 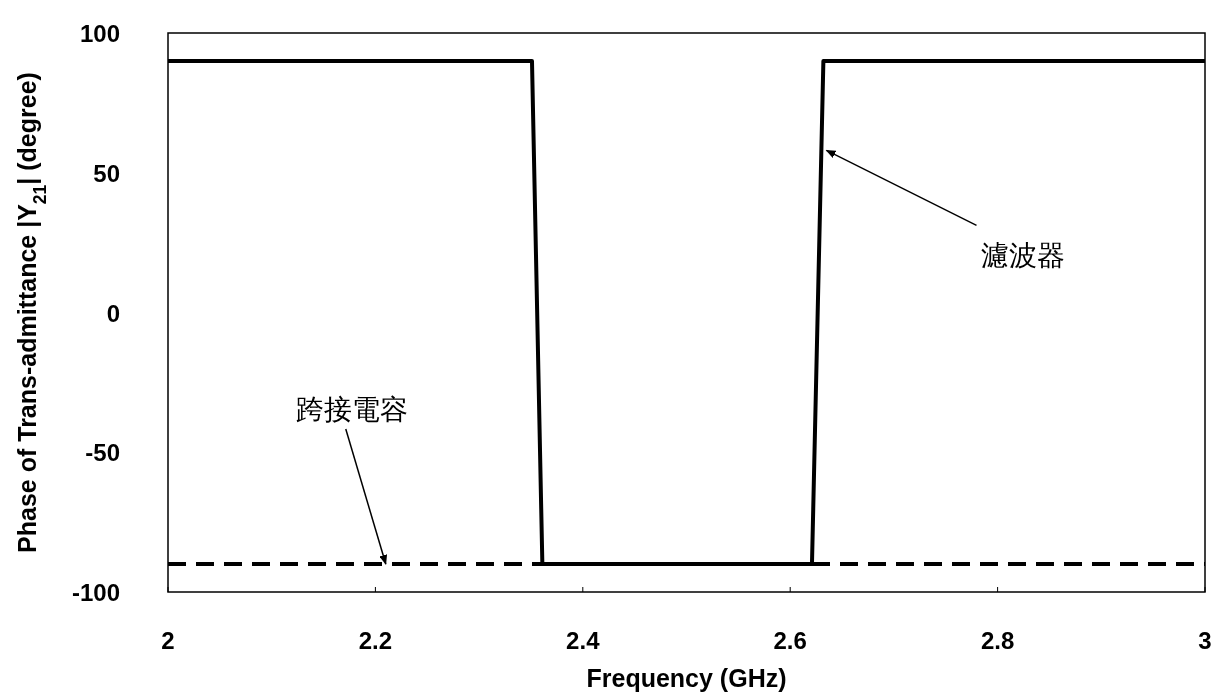 I want to click on y-tick-label: 100, so click(x=99, y=33).